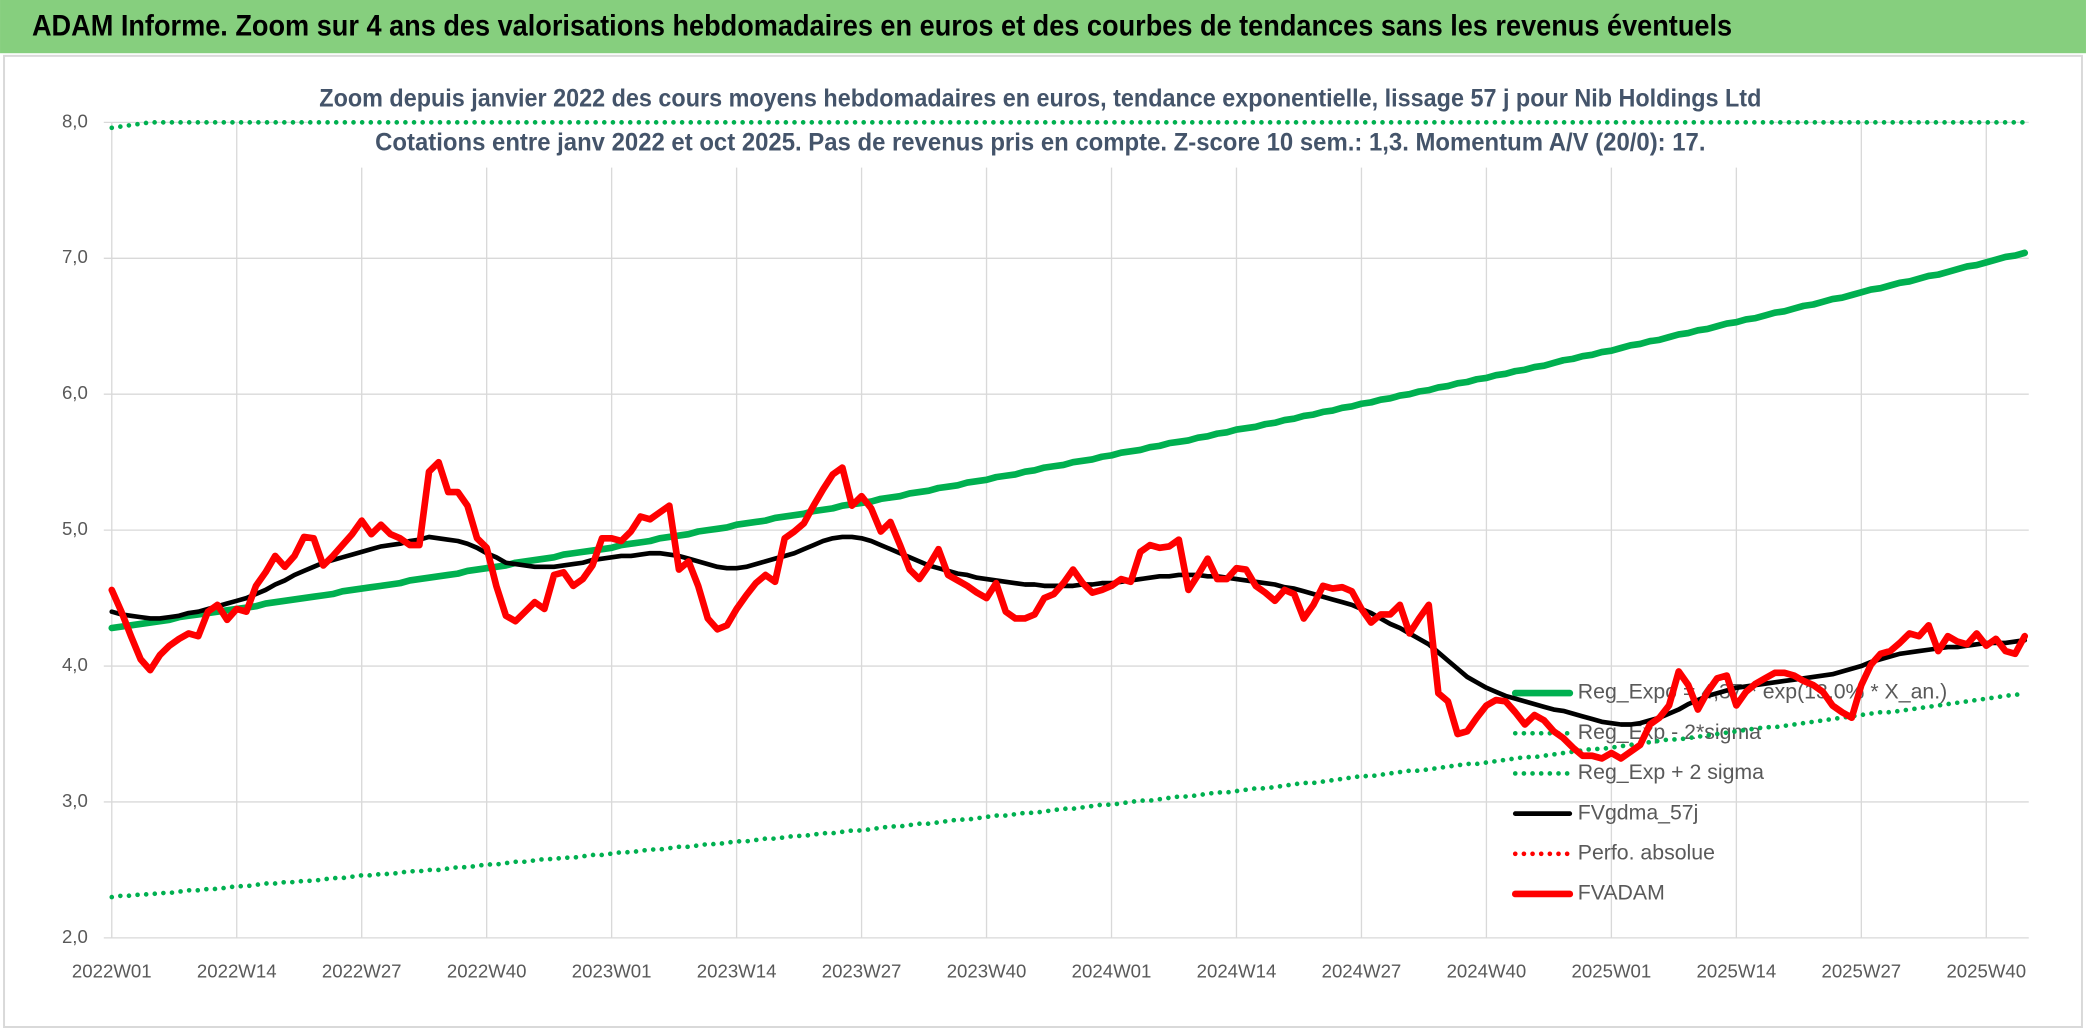 Image resolution: width=2086 pixels, height=1031 pixels. What do you see at coordinates (487, 970) in the screenshot?
I see `x-tick-label: 2022W40` at bounding box center [487, 970].